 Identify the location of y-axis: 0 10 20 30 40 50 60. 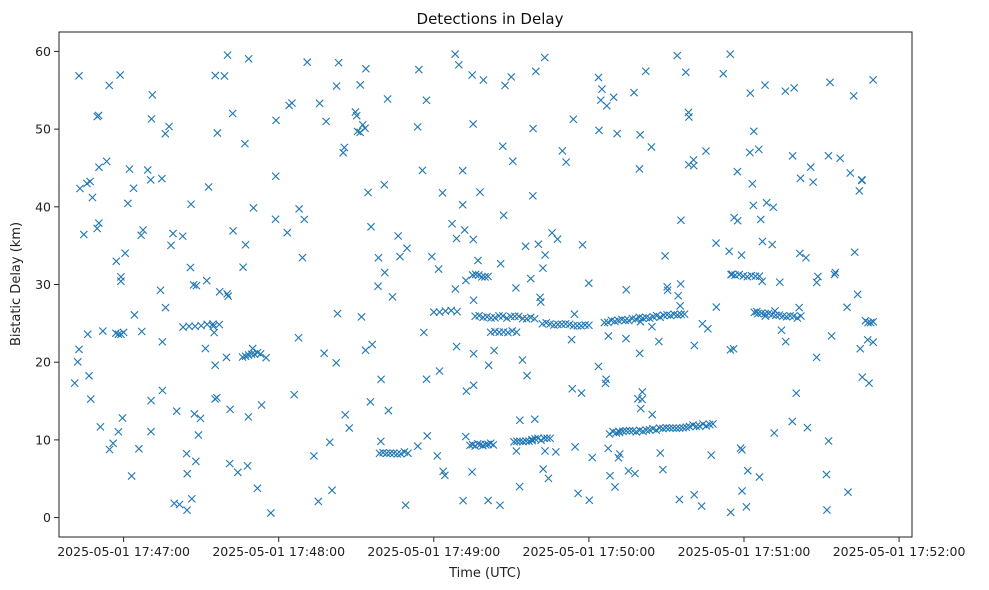
(47, 284).